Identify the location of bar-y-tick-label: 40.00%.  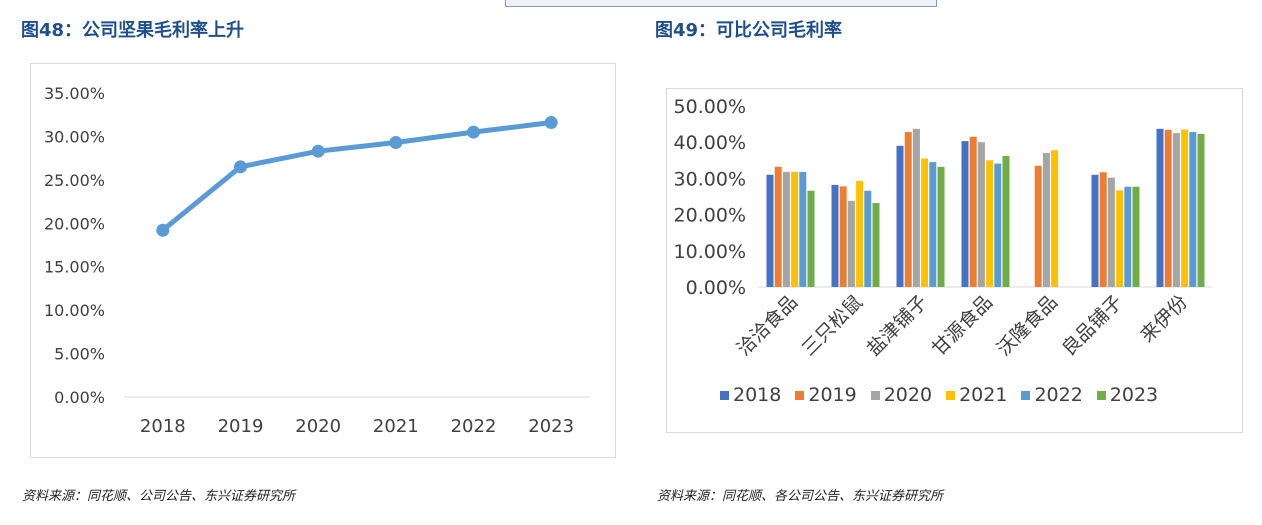
(710, 143).